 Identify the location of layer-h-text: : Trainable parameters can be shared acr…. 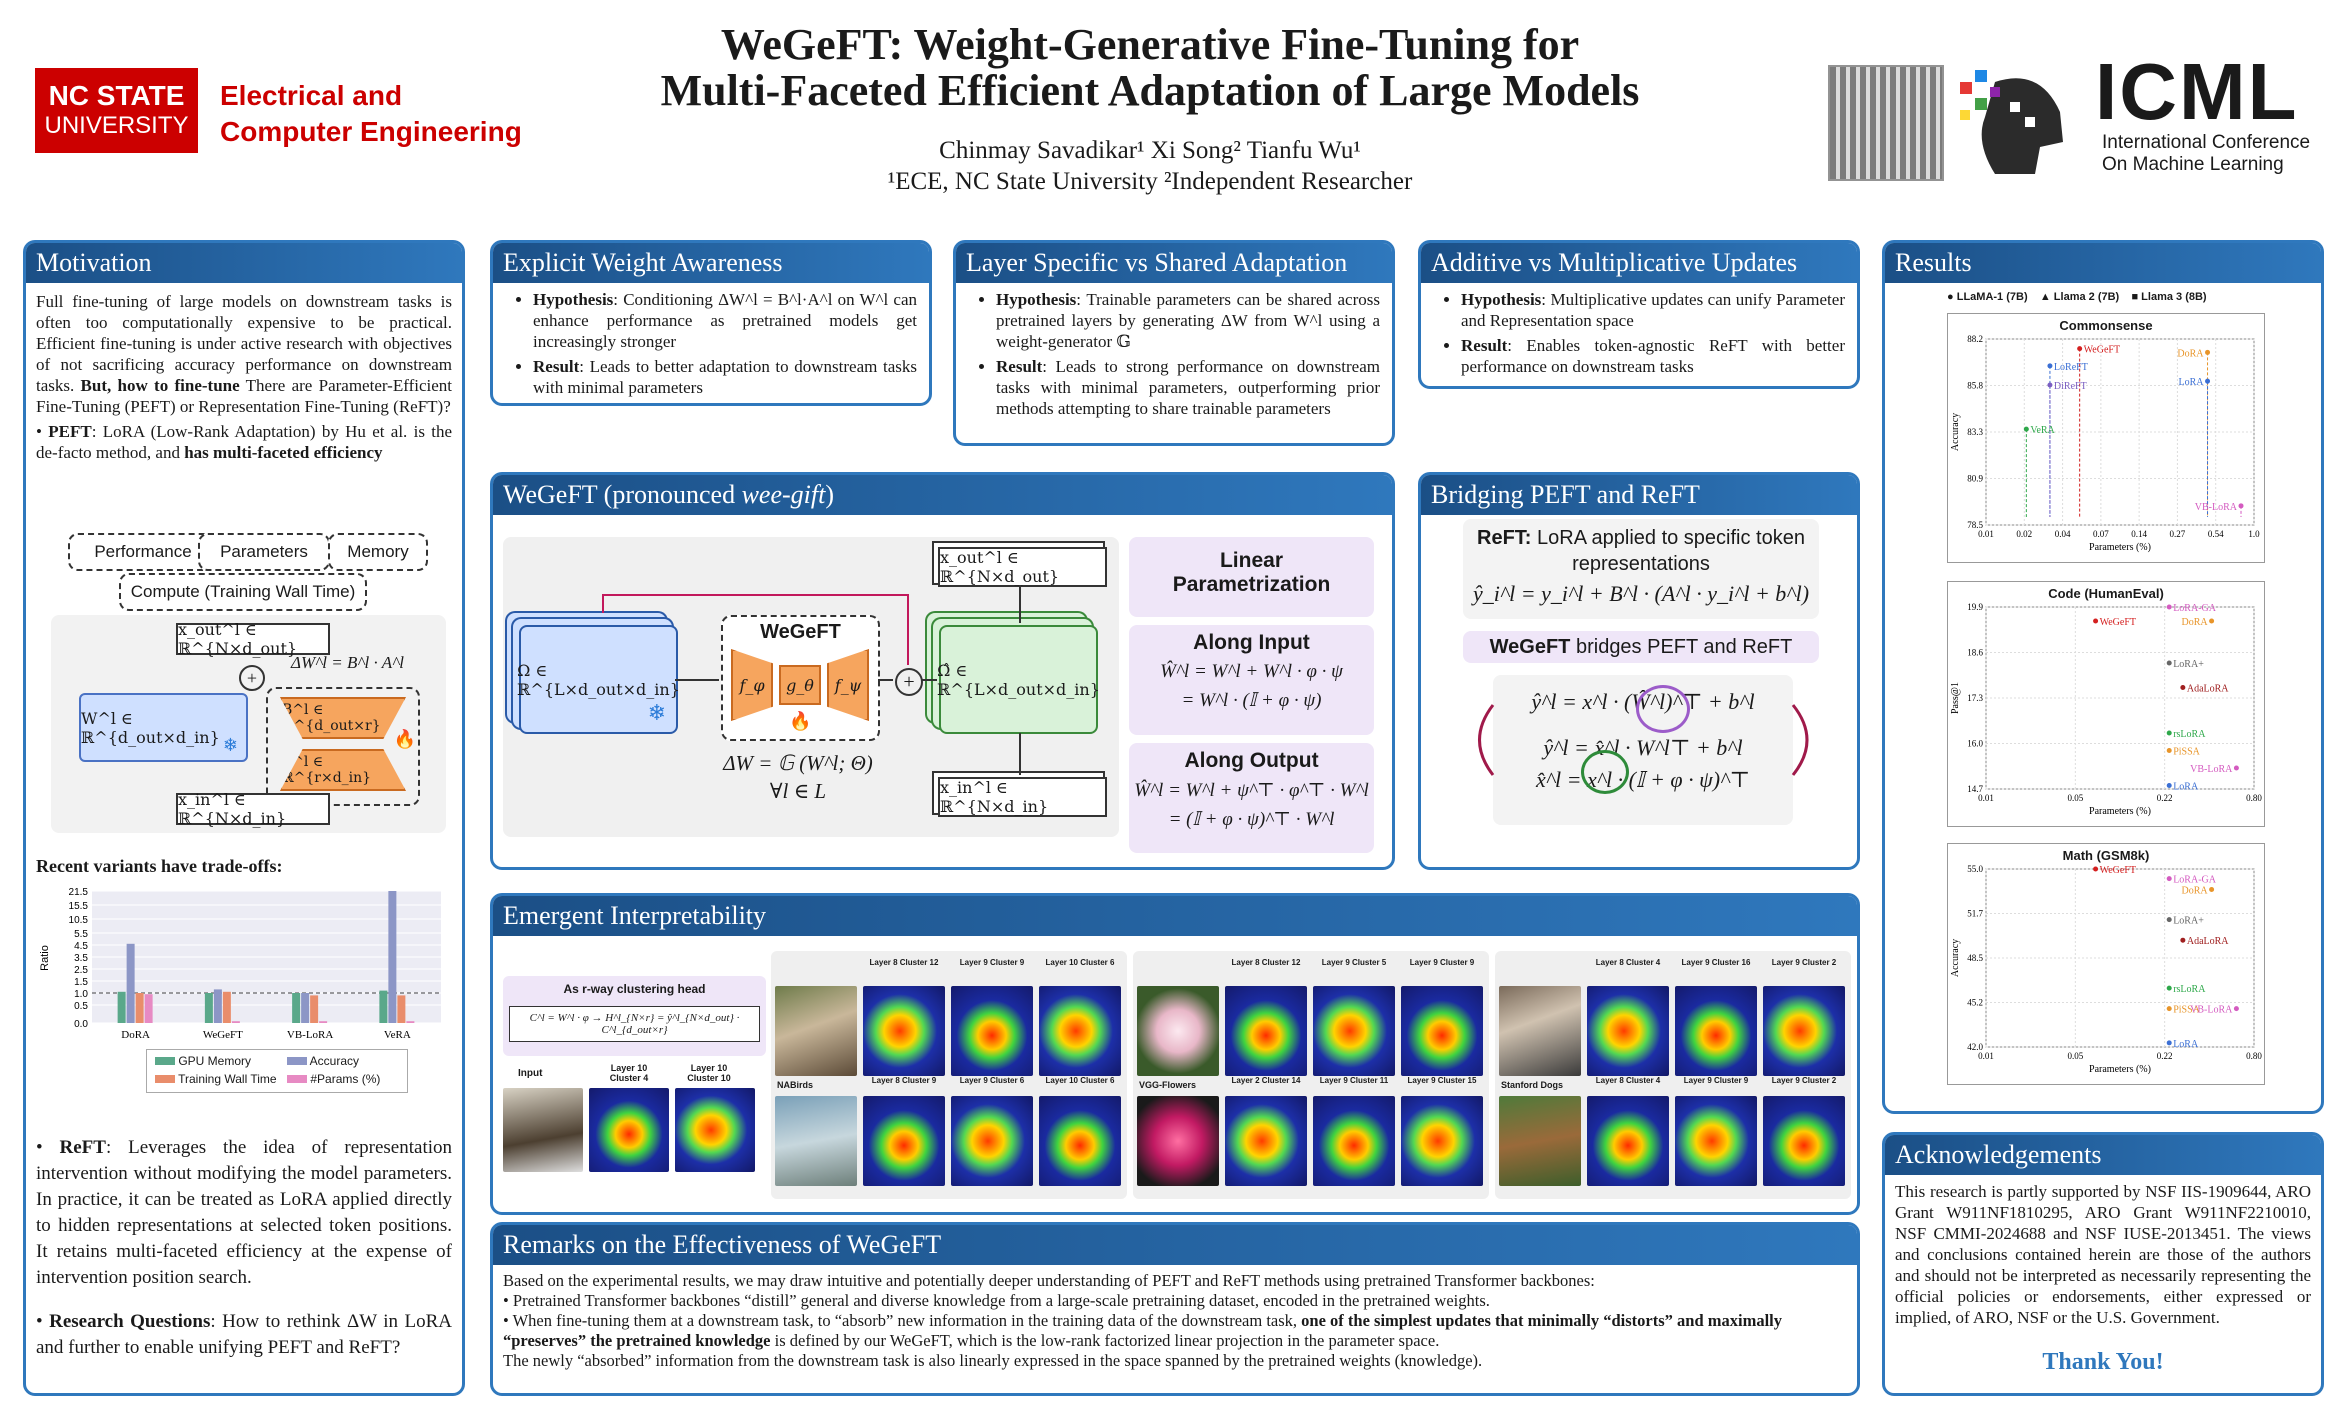
(1188, 320).